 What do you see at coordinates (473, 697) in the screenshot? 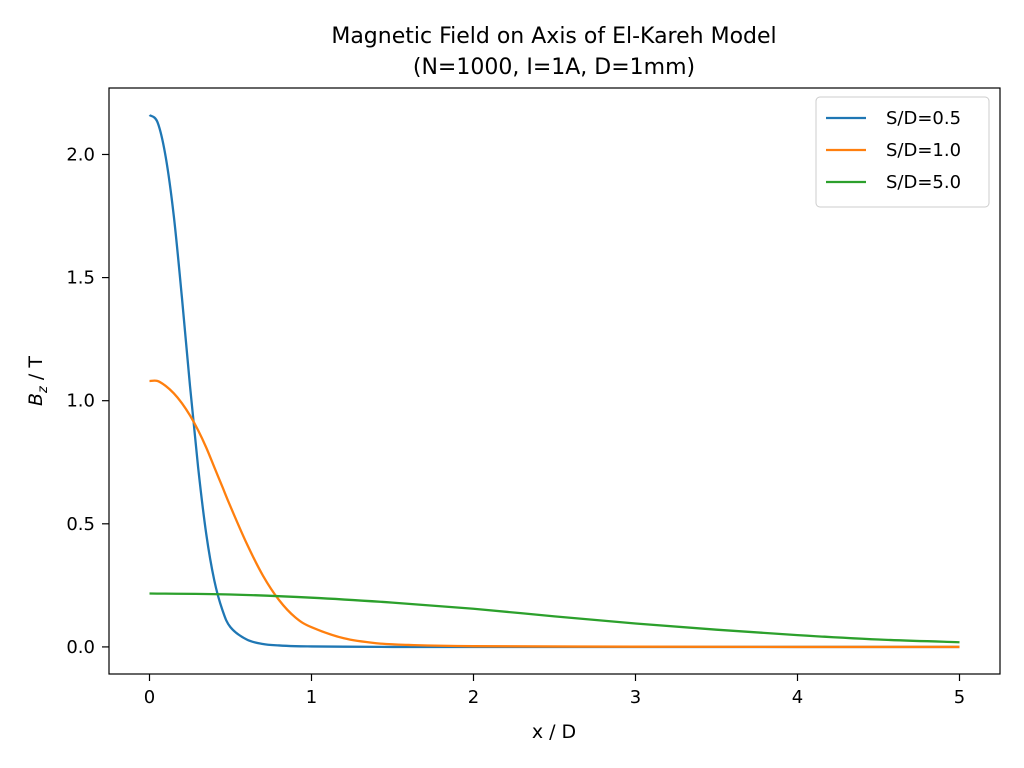
I see `x-tick-label: 2` at bounding box center [473, 697].